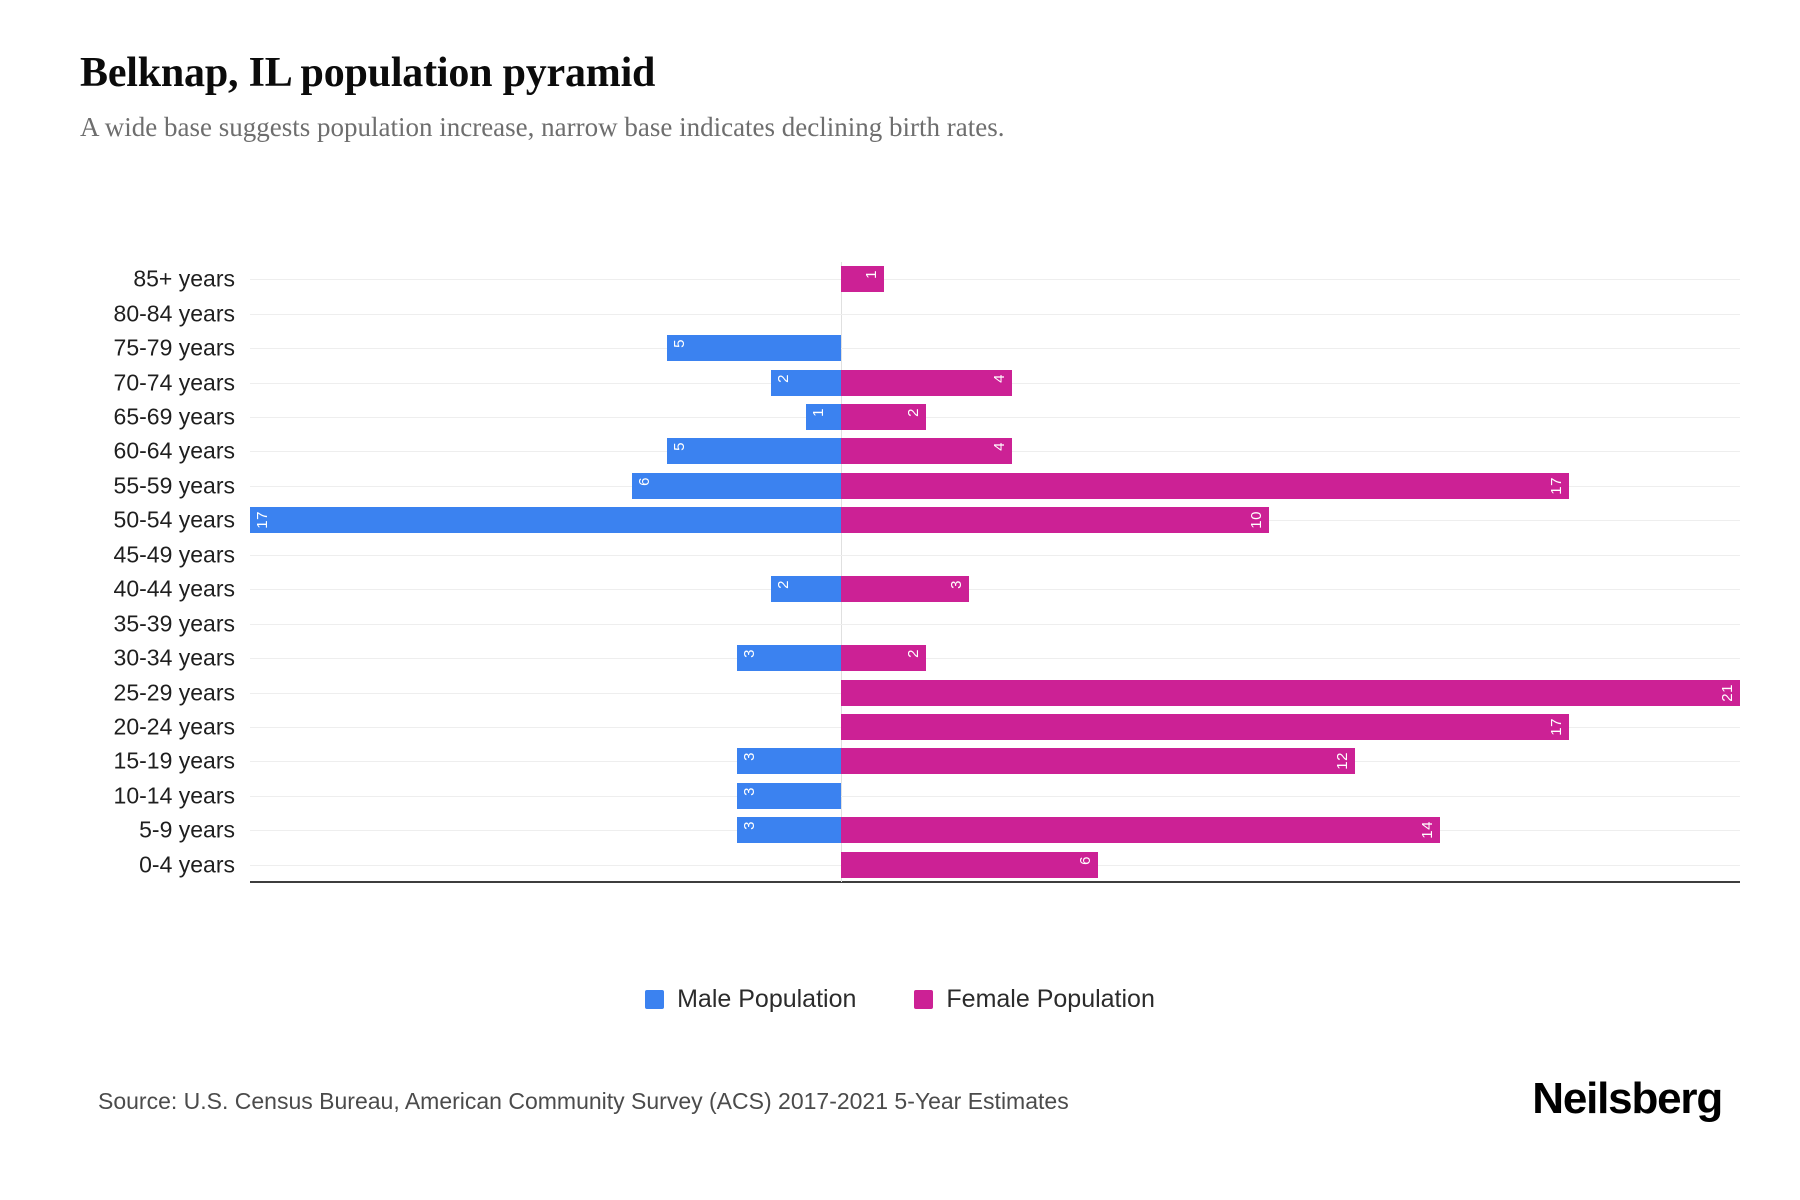 This screenshot has height=1200, width=1800. I want to click on y-axis-tick-label: 5-9 years, so click(187, 829).